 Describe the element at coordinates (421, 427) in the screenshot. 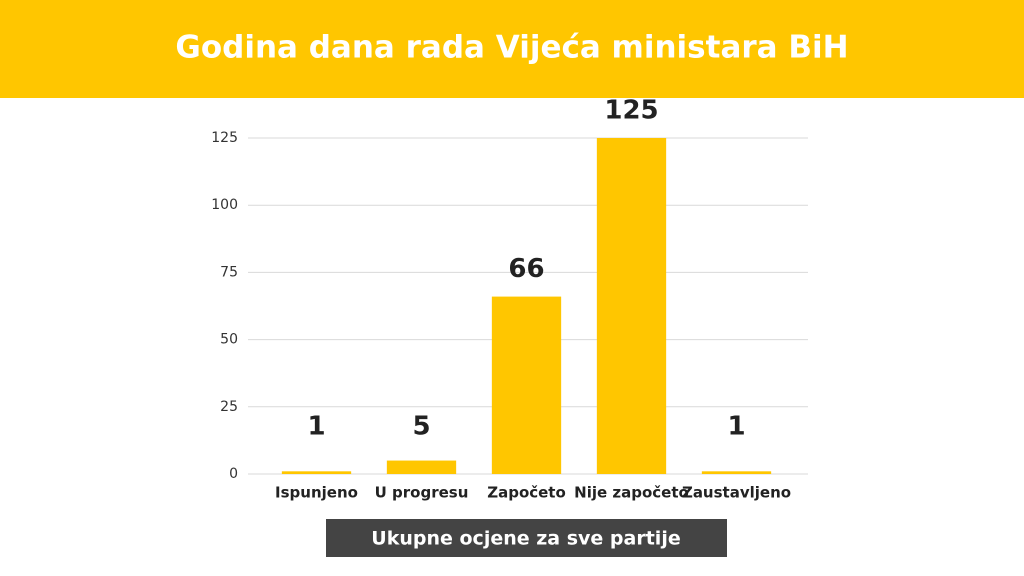

I see `value-label: 5` at that location.